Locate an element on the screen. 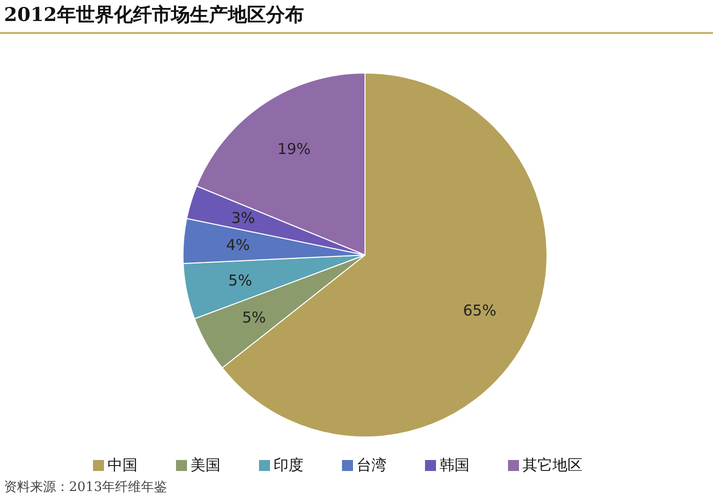 The width and height of the screenshot is (713, 500). text: 资料来源：2013年纤维年鉴 is located at coordinates (86, 487).